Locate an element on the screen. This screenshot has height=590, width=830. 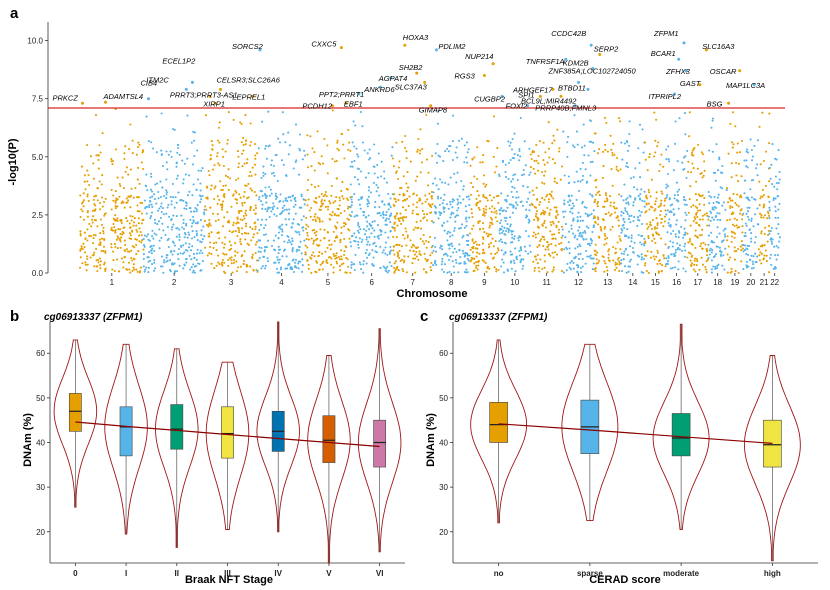
manhattan-gene-label: FOXI2 is located at coordinates (517, 106).